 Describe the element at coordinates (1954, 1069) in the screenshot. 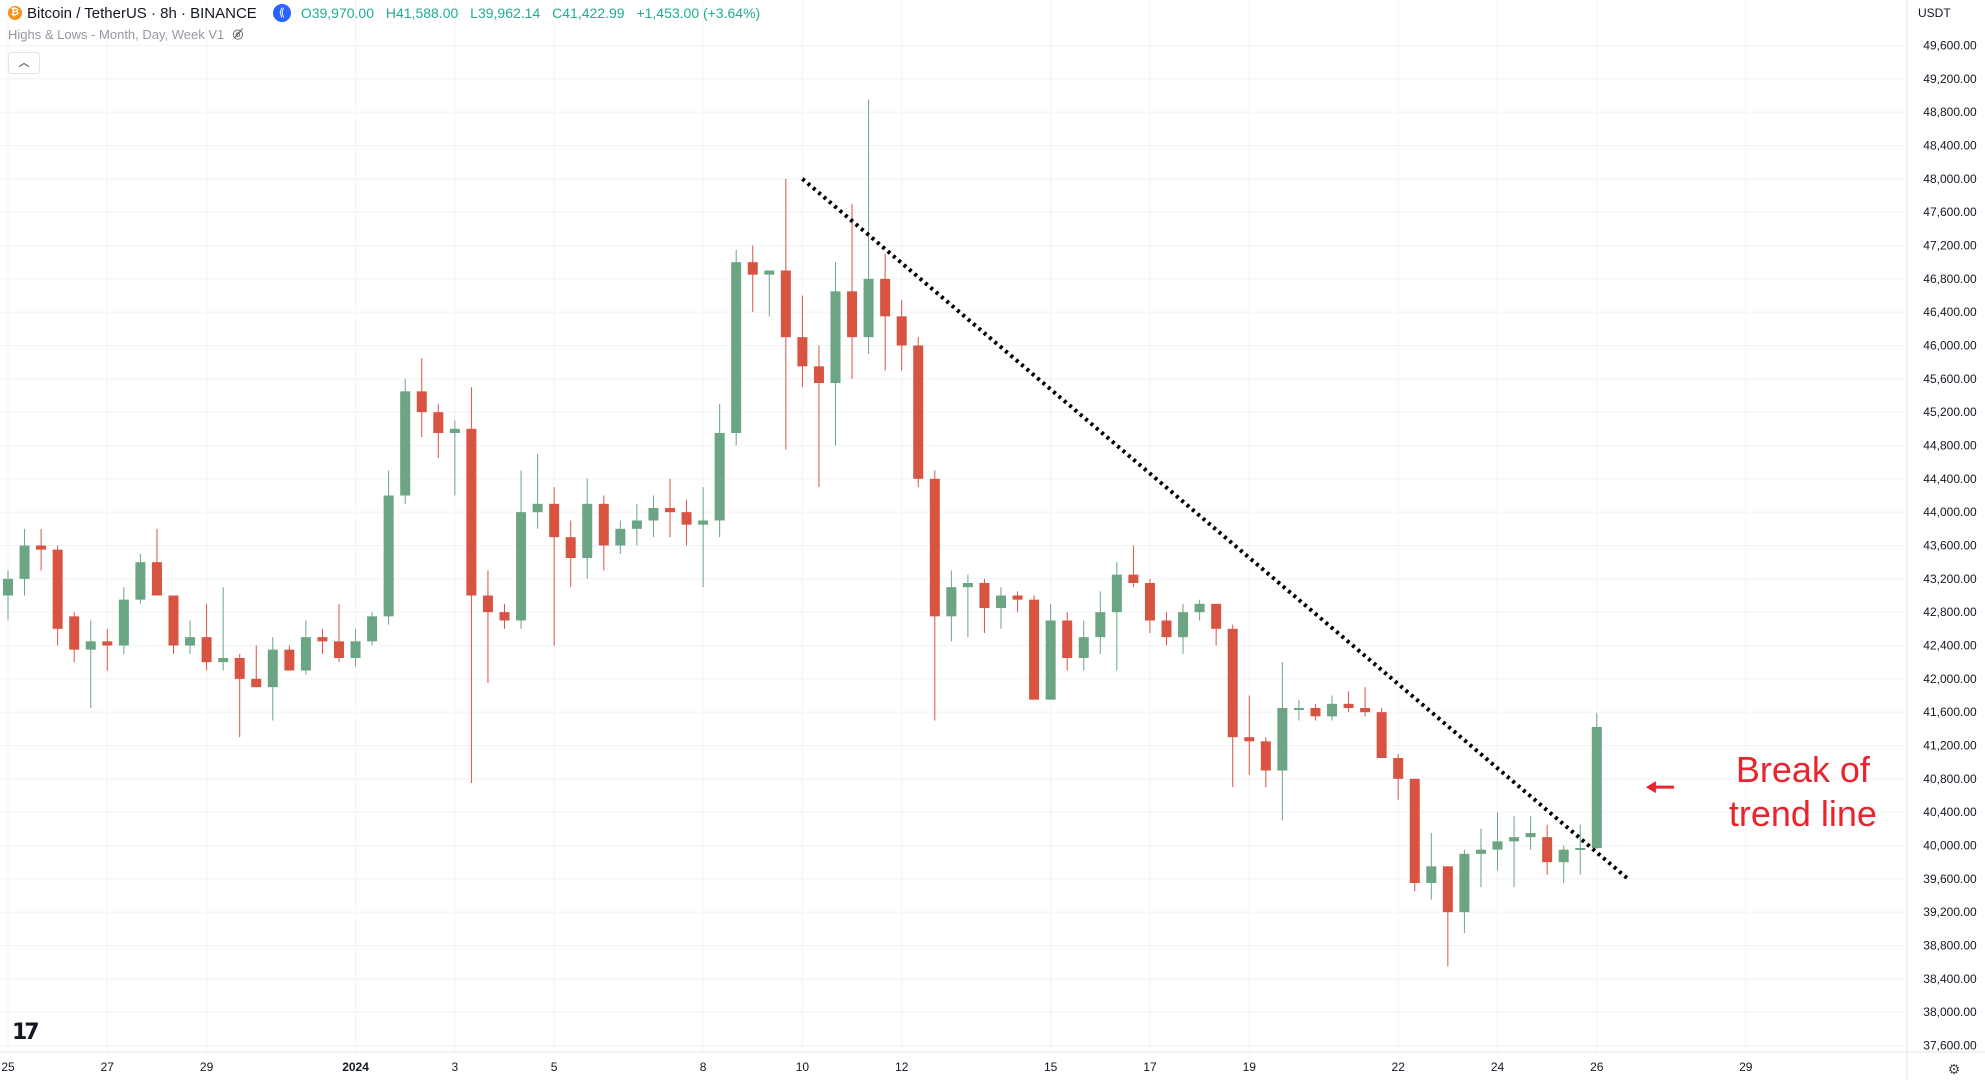

I see `gear-icon: ⚙` at that location.